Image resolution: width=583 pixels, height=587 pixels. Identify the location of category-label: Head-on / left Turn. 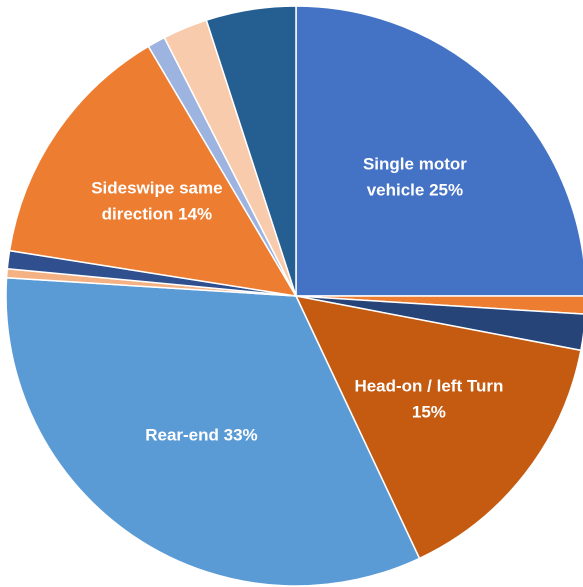
(429, 386).